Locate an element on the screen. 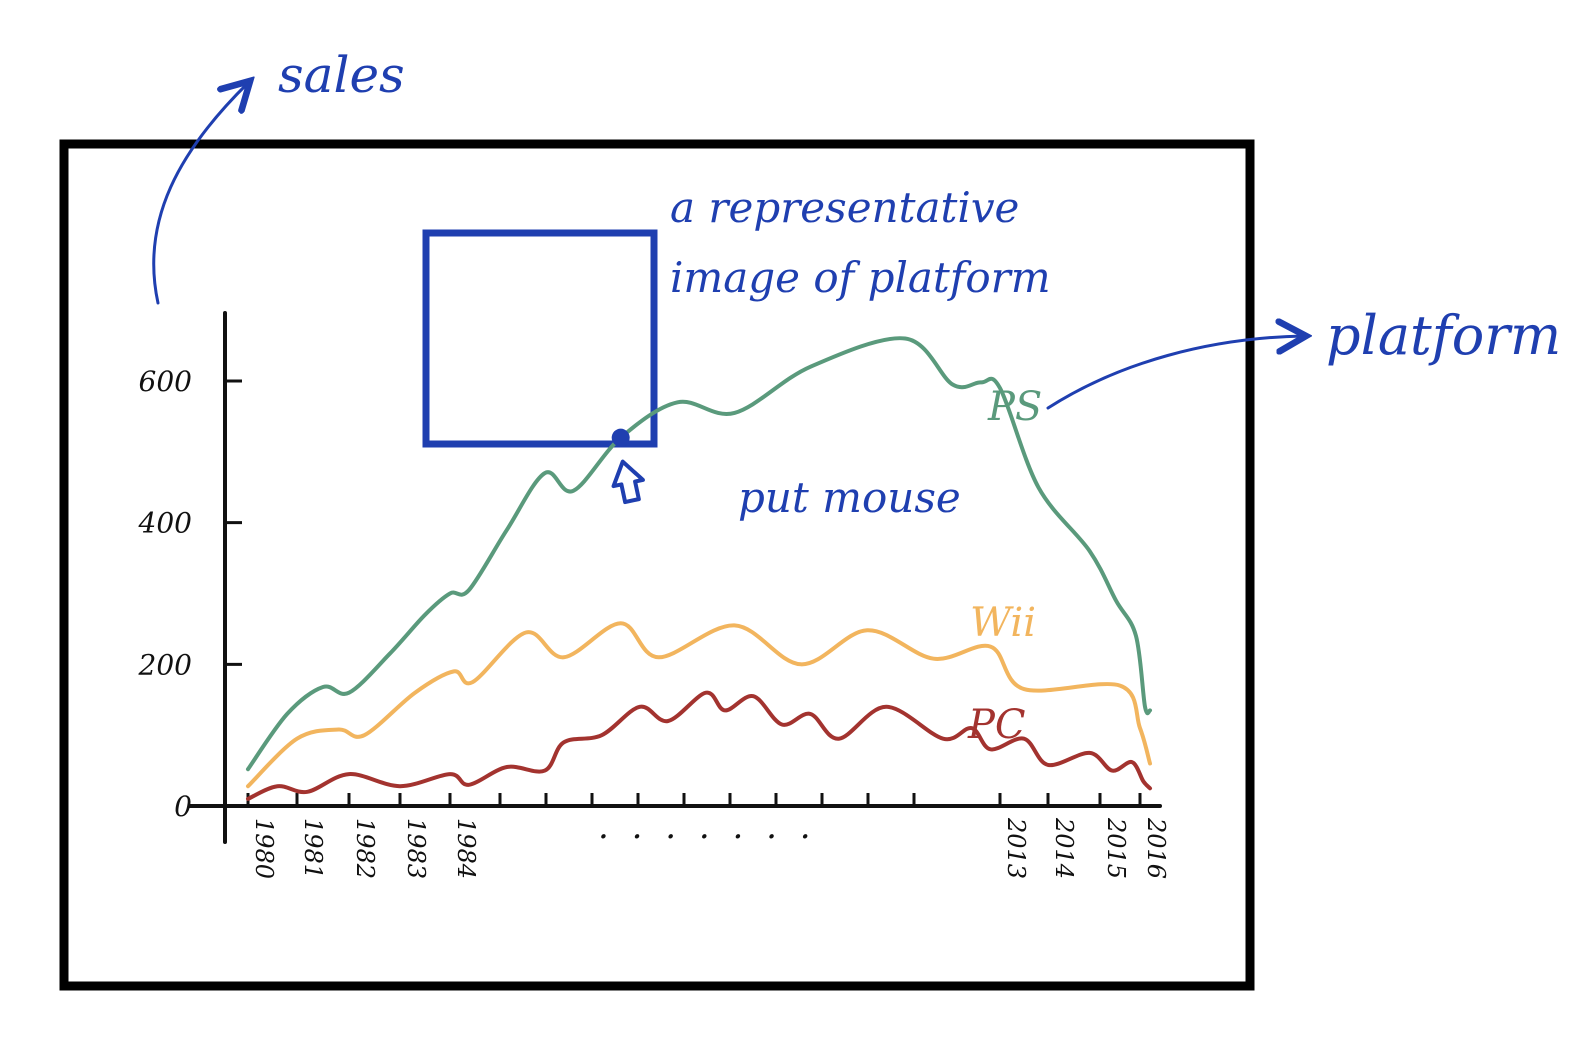 This screenshot has height=1048, width=1592. series-line-wii is located at coordinates (699, 705).